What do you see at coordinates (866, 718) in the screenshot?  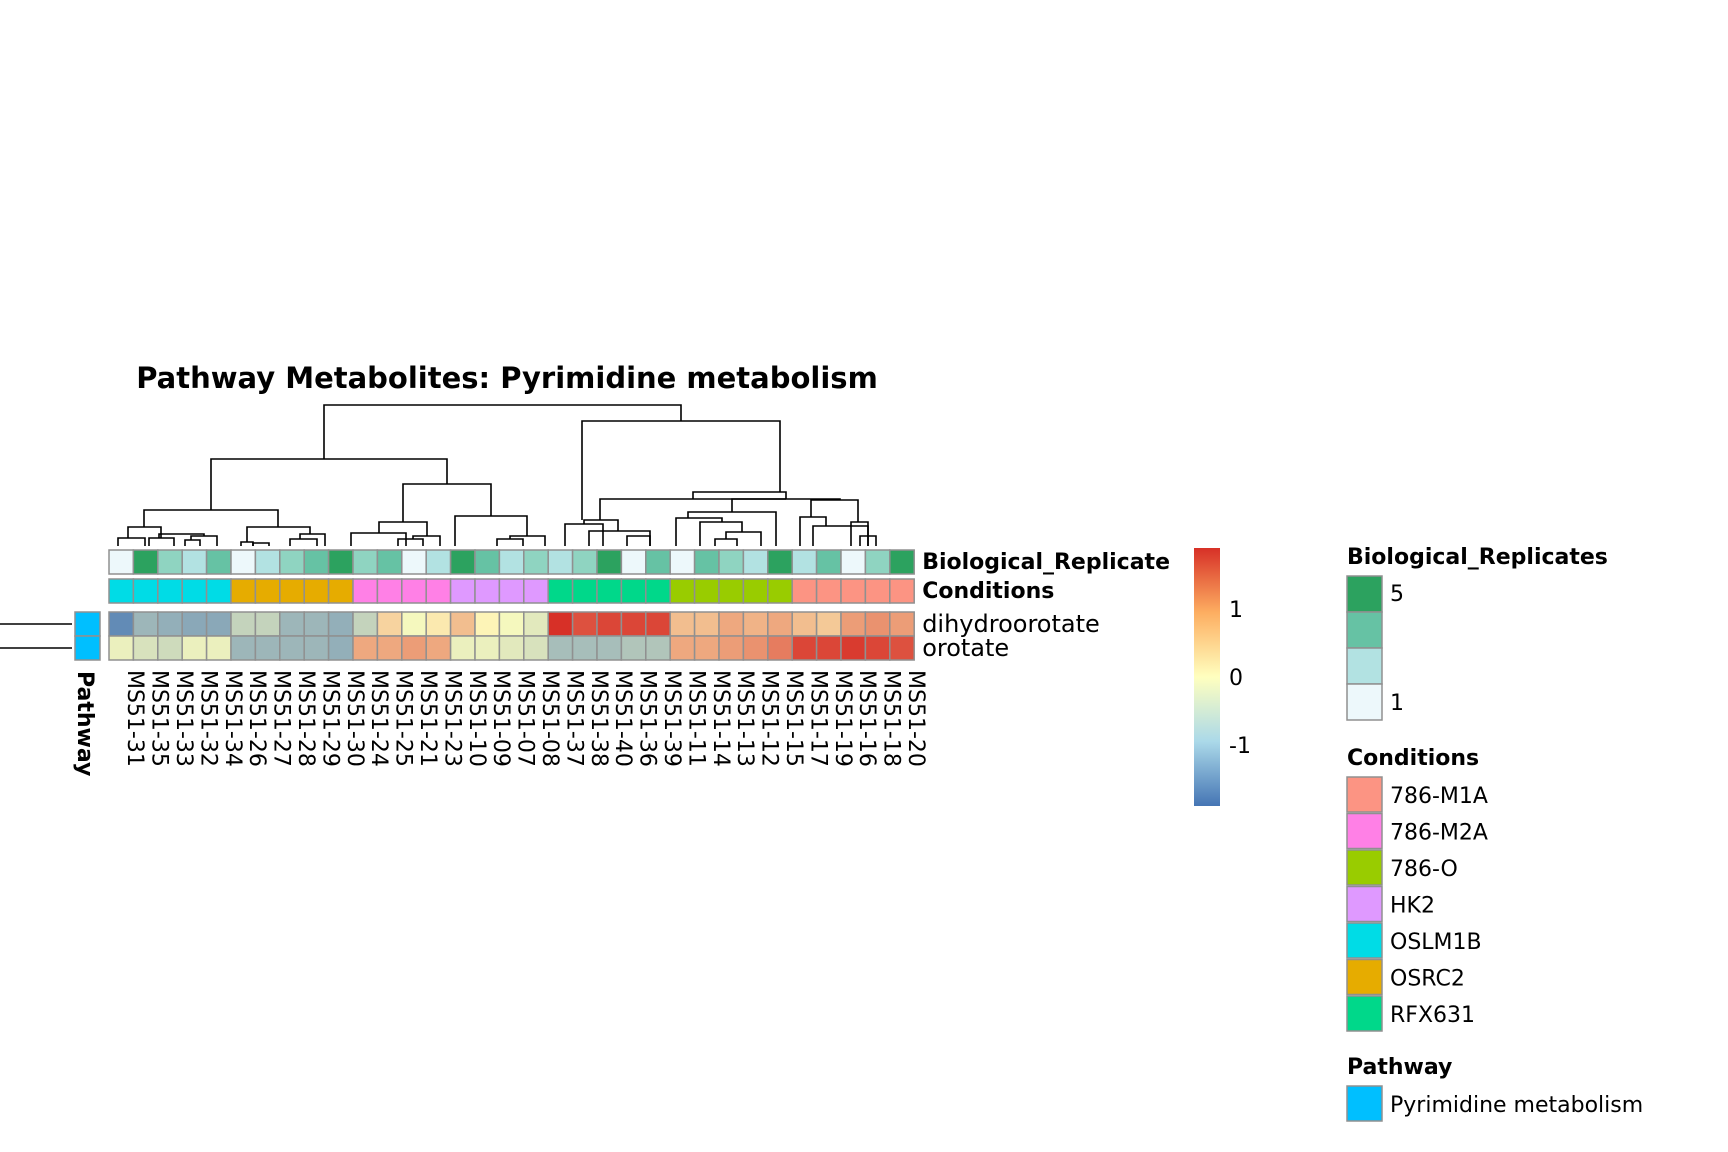 I see `sample-label: MS51-16` at bounding box center [866, 718].